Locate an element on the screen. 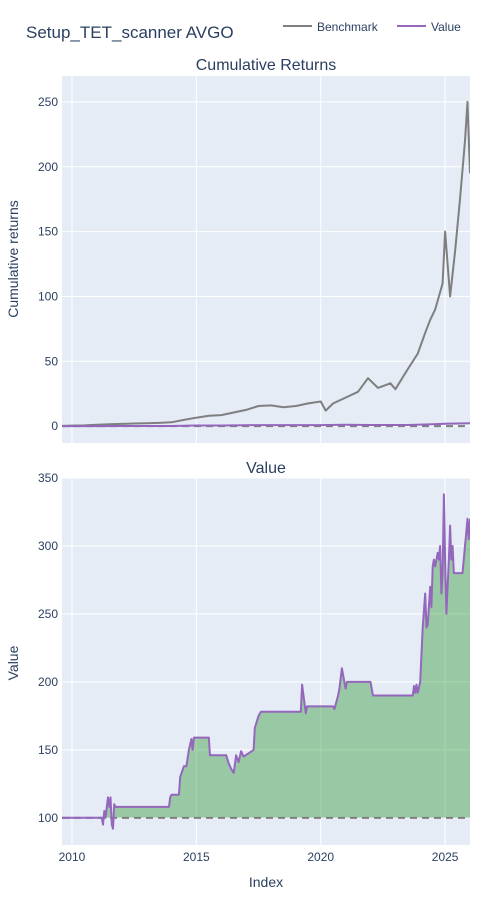  legend-label-benchmark: Benchmark is located at coordinates (348, 27).